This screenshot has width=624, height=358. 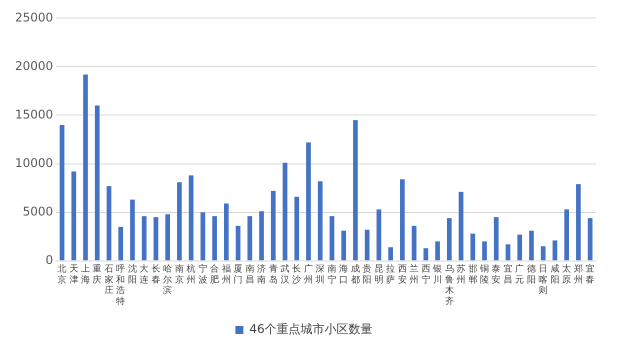 I want to click on x-tick-label: 济南, so click(x=261, y=275).